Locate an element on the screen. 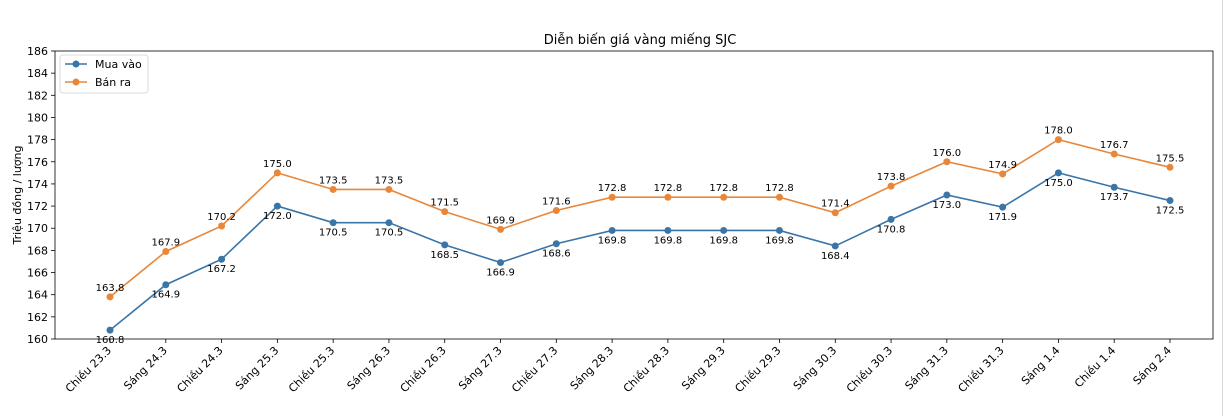  legend-label: Mua vào is located at coordinates (118, 64).